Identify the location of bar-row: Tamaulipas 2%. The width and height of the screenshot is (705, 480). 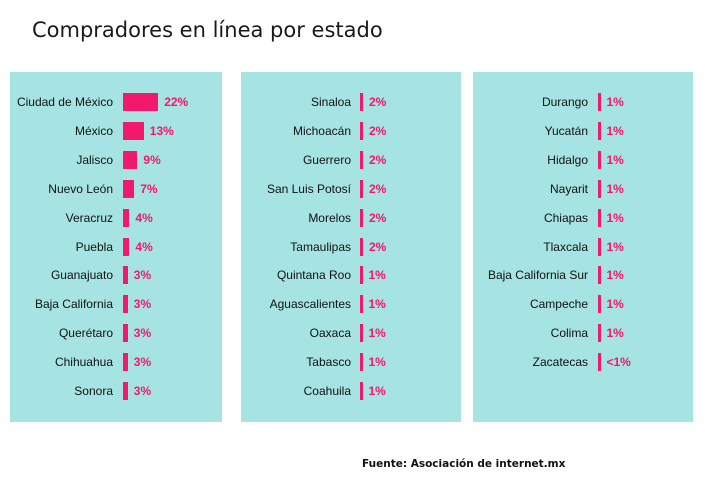
(351, 247).